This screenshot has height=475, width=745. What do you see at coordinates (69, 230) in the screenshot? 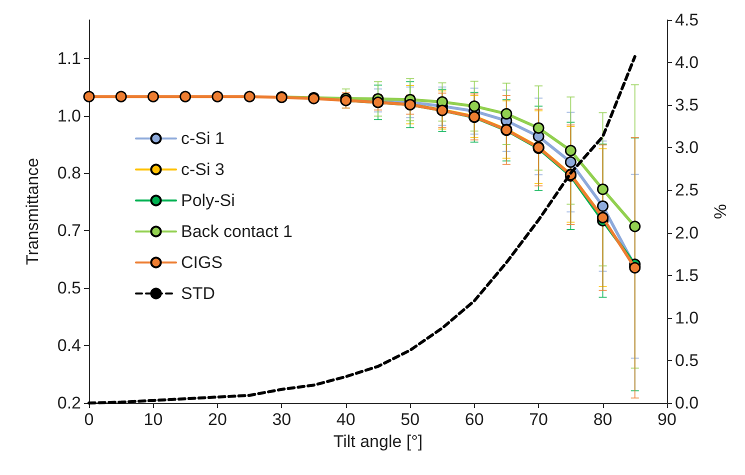
I see `y-tick-label: 0.7` at bounding box center [69, 230].